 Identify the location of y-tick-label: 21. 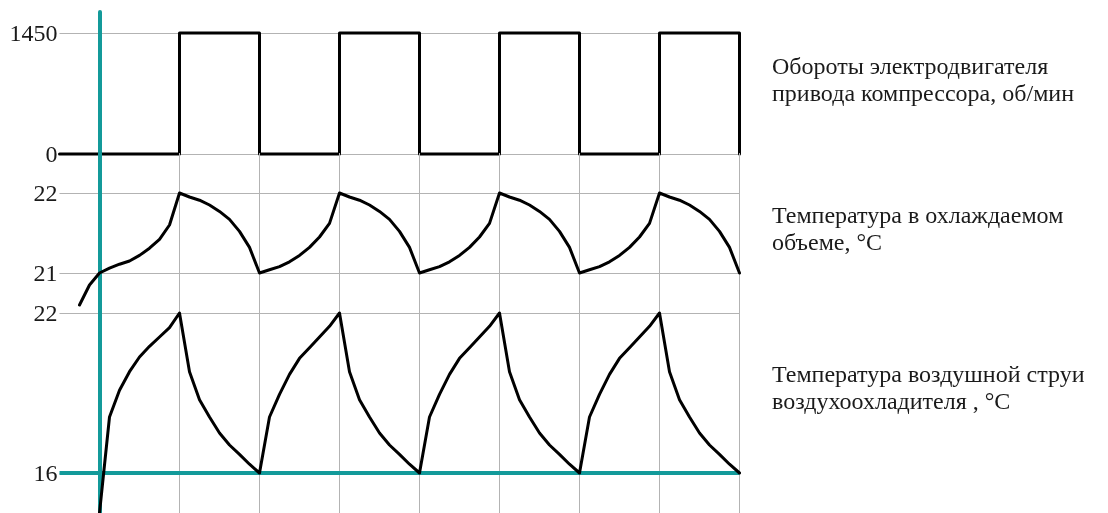
(45, 273).